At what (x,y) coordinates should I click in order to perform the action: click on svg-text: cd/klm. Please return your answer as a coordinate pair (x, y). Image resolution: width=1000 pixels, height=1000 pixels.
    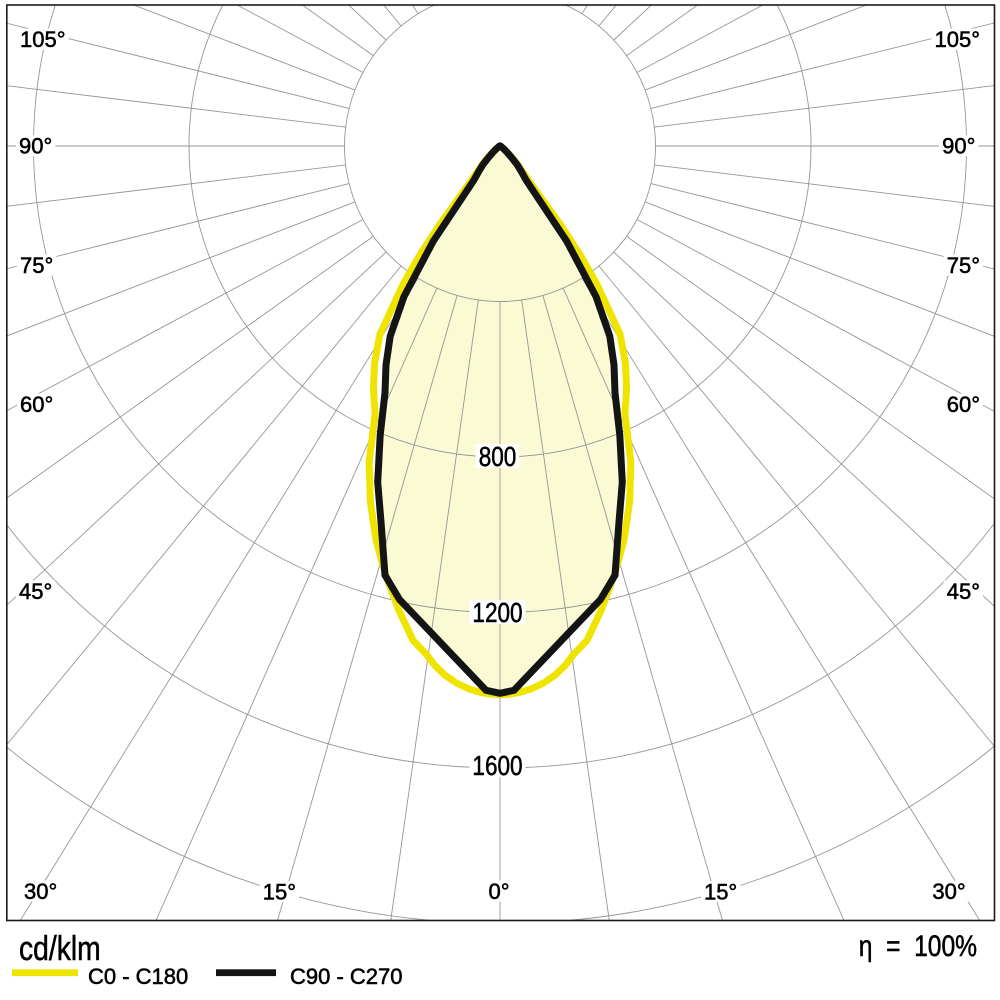
    Looking at the image, I should click on (60, 947).